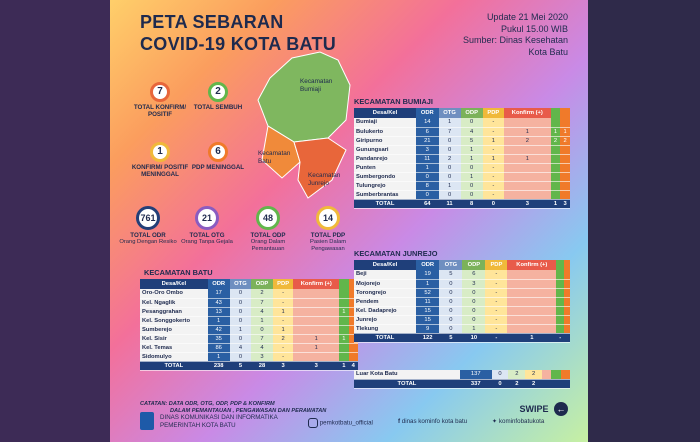  Describe the element at coordinates (218, 339) in the screenshot. I see `table-cell: 35` at that location.